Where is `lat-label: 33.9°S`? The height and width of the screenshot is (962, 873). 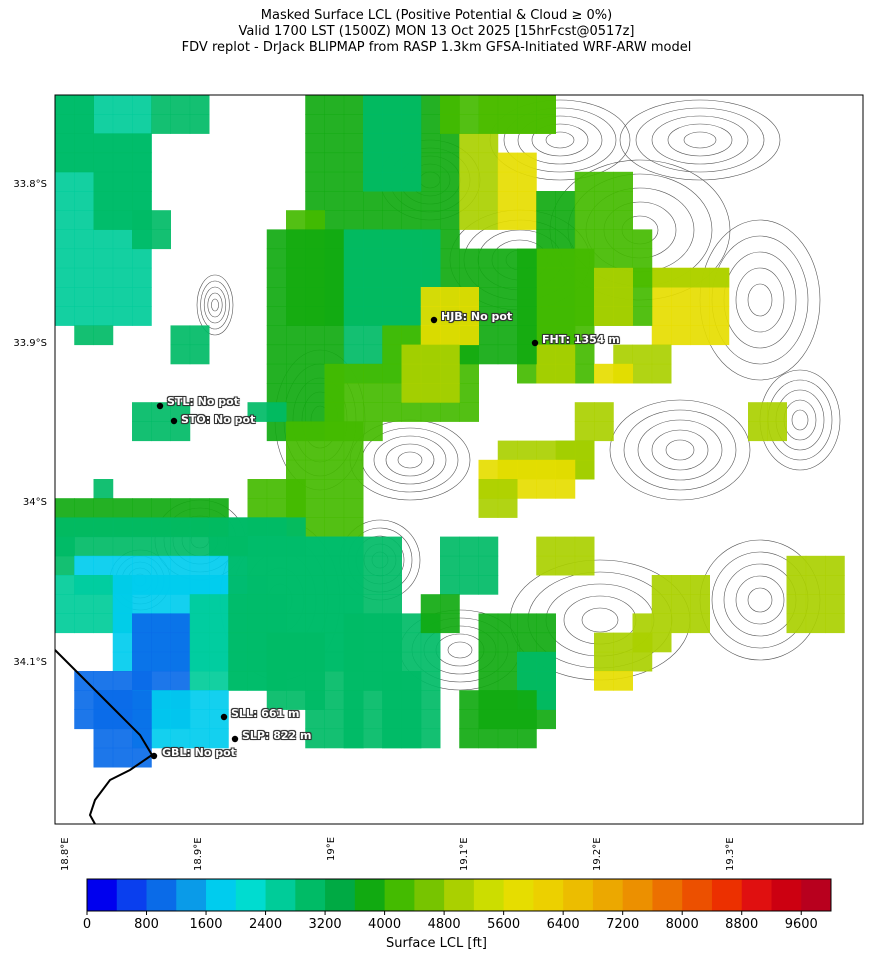 lat-label: 33.9°S is located at coordinates (30, 343).